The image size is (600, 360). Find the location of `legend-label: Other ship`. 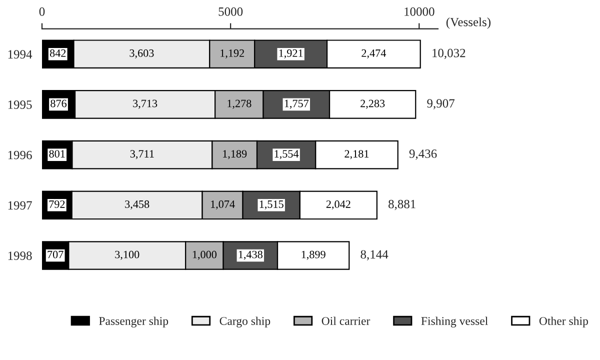

legend-label: Other ship is located at coordinates (563, 322).